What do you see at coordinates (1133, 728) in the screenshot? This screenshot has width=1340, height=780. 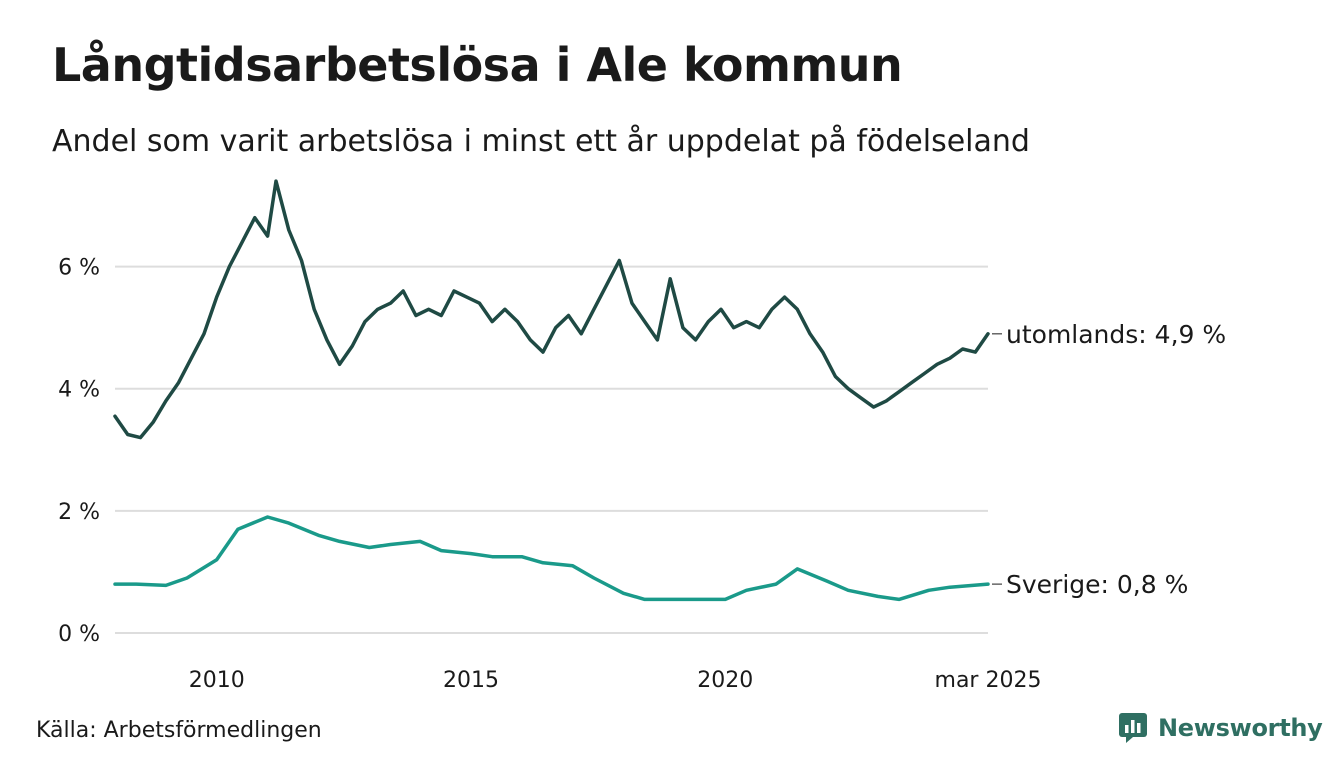 I see `newsworthy-icon` at bounding box center [1133, 728].